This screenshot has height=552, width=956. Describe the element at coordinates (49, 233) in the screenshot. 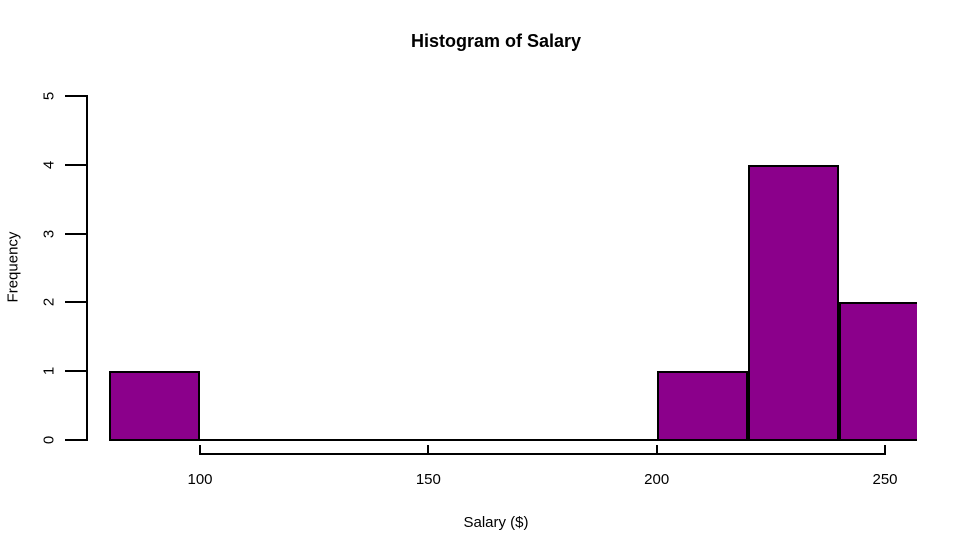

I see `y-axis-tick-label: 3` at that location.